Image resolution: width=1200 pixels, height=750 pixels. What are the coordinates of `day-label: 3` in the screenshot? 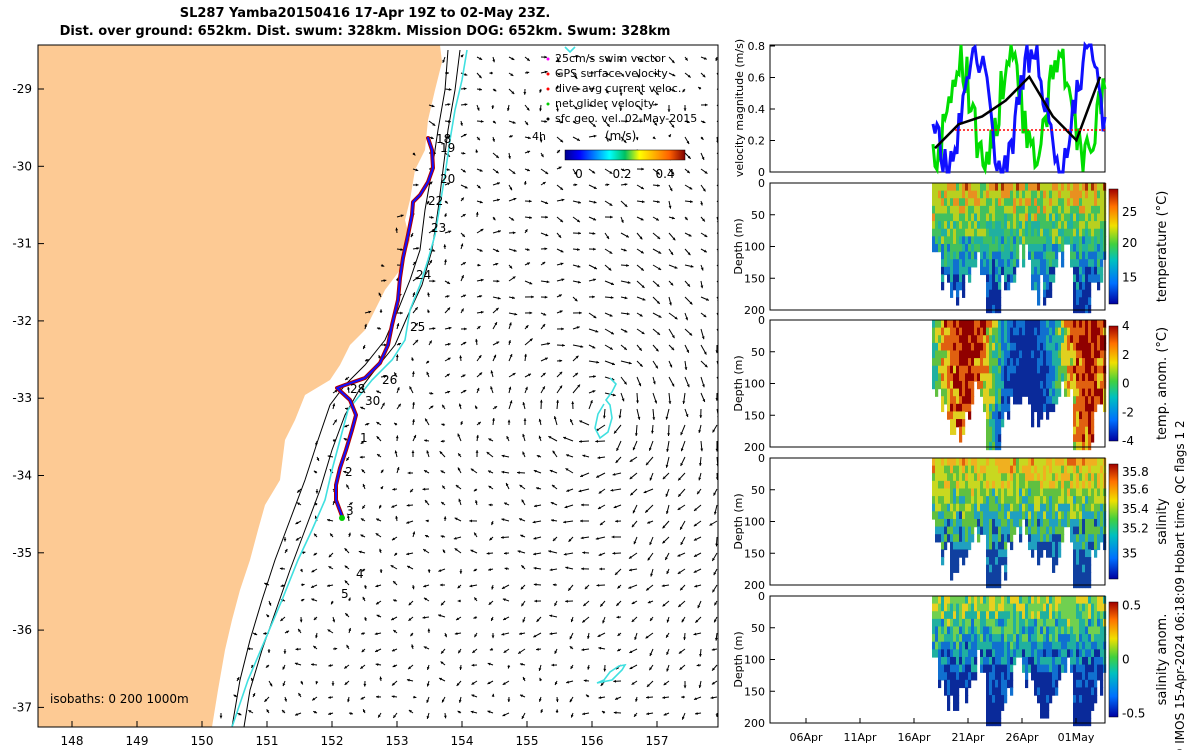 It's located at (350, 511).